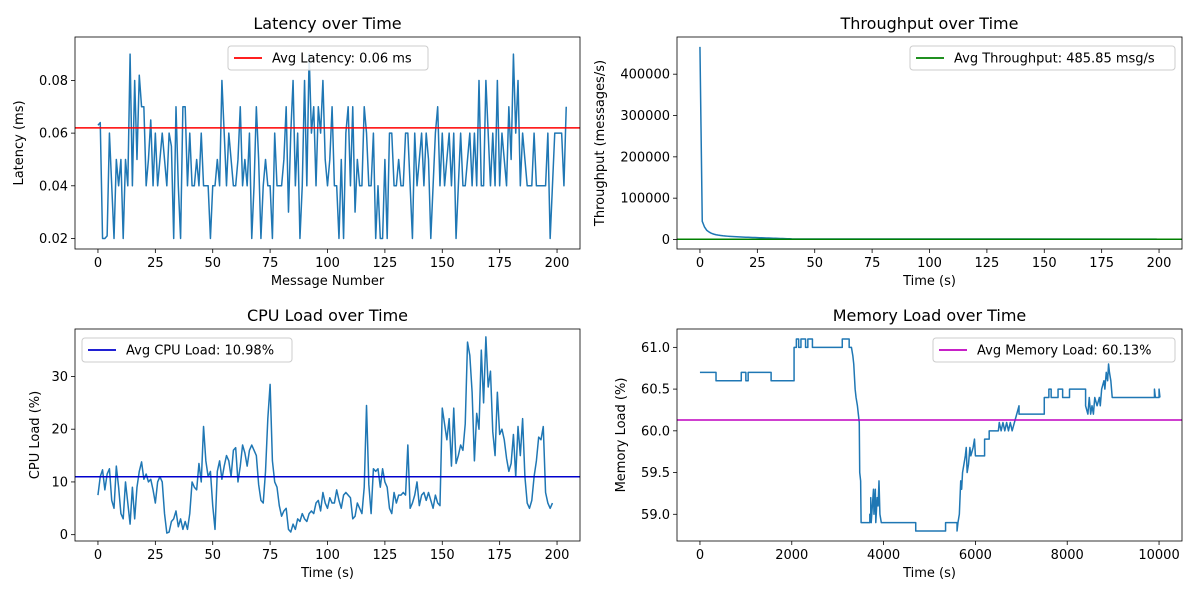  What do you see at coordinates (200, 351) in the screenshot?
I see `legend-label: Avg CPU Load: 10.98%` at bounding box center [200, 351].